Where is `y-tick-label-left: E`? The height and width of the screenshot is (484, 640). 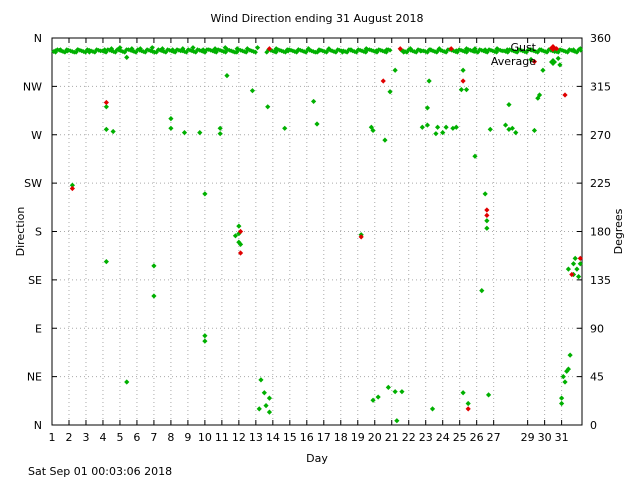 y-tick-label-left: E is located at coordinates (38, 328).